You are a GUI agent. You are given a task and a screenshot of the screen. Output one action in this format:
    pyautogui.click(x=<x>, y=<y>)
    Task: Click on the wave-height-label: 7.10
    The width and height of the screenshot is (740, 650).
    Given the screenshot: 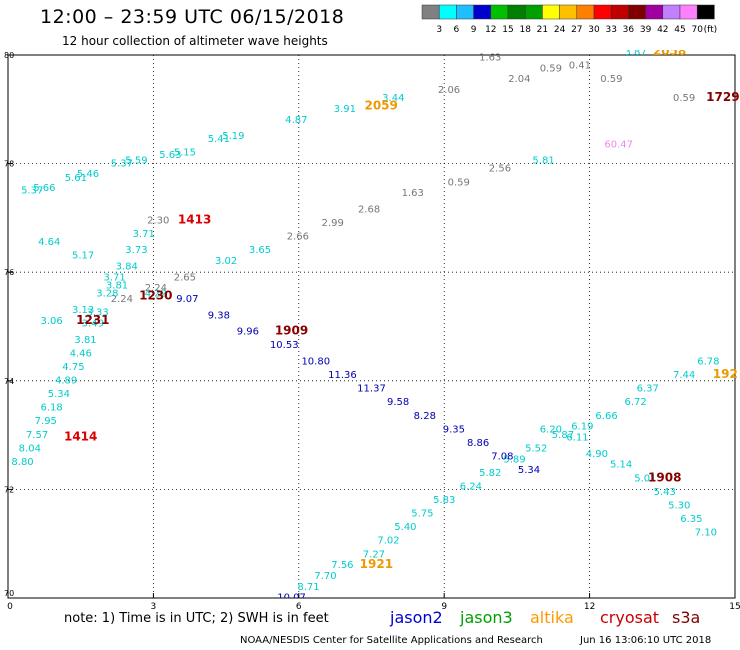 What is the action you would take?
    pyautogui.click(x=706, y=533)
    